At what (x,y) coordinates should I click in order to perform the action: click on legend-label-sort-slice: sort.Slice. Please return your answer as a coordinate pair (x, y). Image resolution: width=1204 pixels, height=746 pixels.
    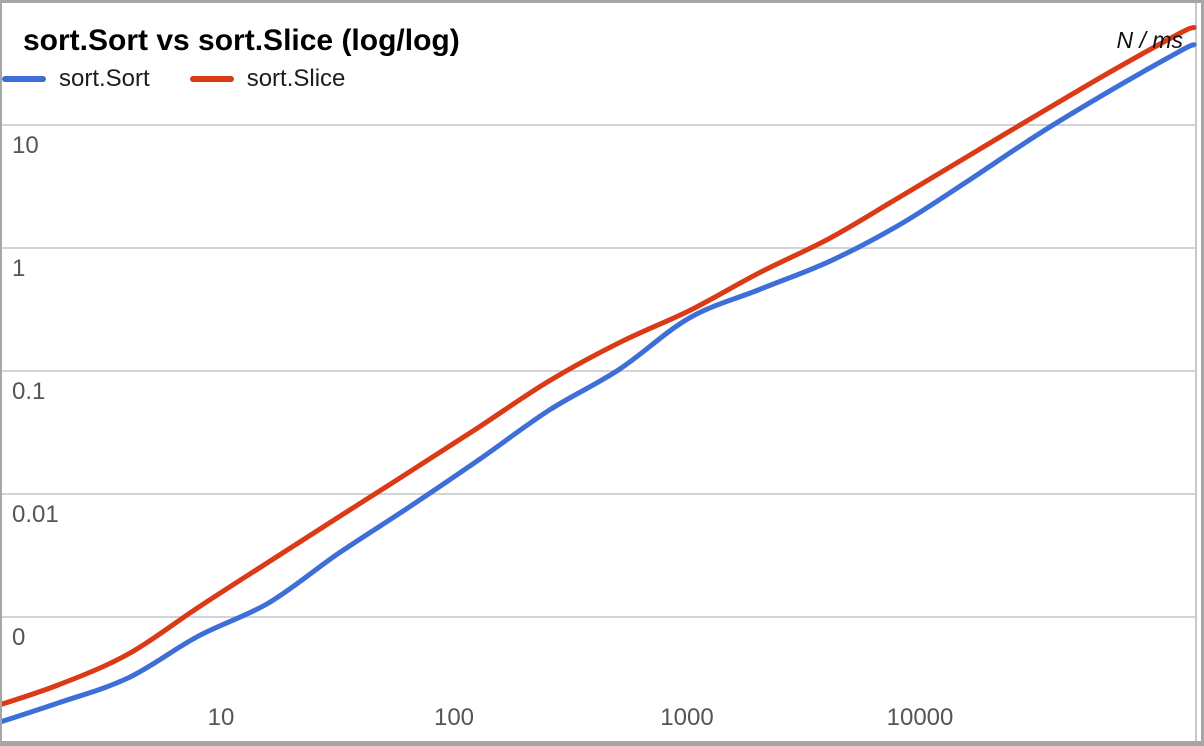
    Looking at the image, I should click on (296, 78).